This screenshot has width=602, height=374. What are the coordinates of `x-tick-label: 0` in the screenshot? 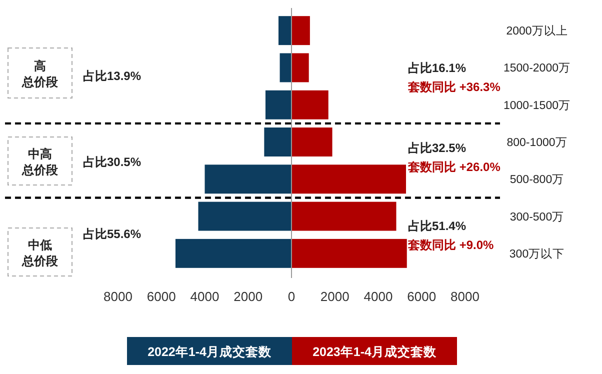 It's located at (292, 296).